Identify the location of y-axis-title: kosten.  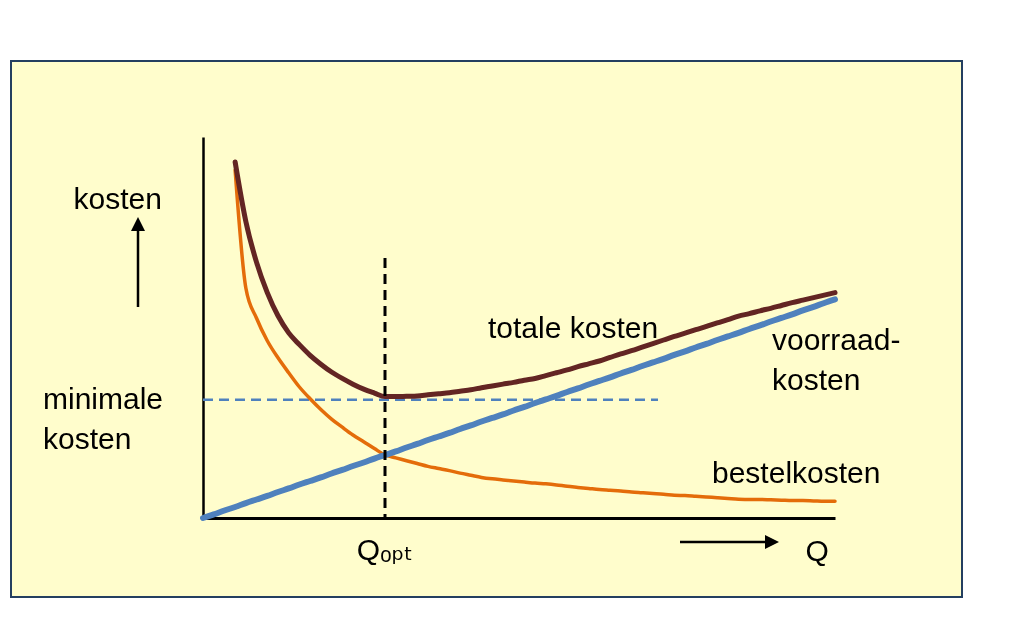
(117, 198).